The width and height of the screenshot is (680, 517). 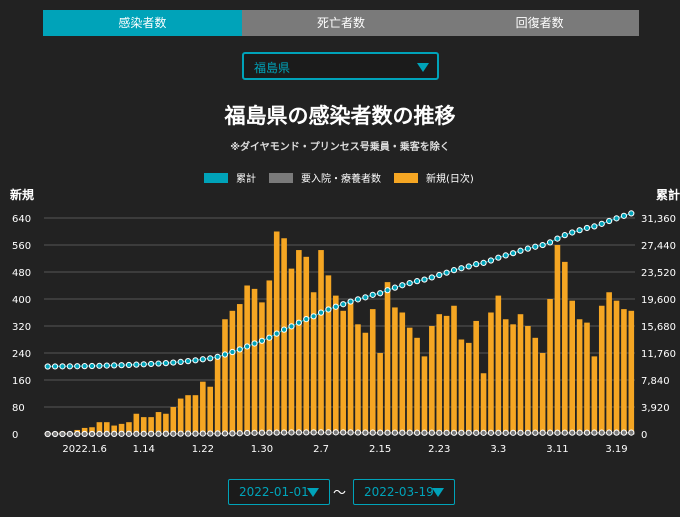 I want to click on end-date-value: 2022-03-19, so click(x=399, y=492).